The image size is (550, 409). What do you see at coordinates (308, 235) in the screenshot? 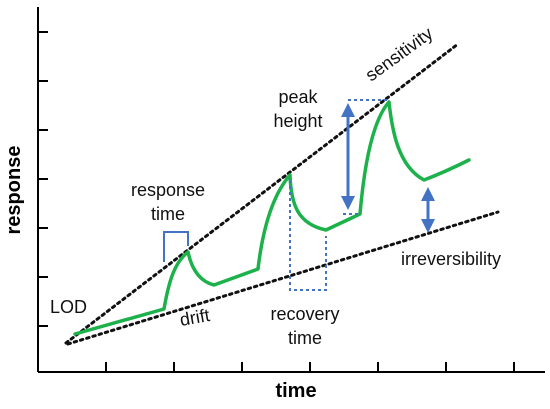
I see `recovery-time-bracket` at bounding box center [308, 235].